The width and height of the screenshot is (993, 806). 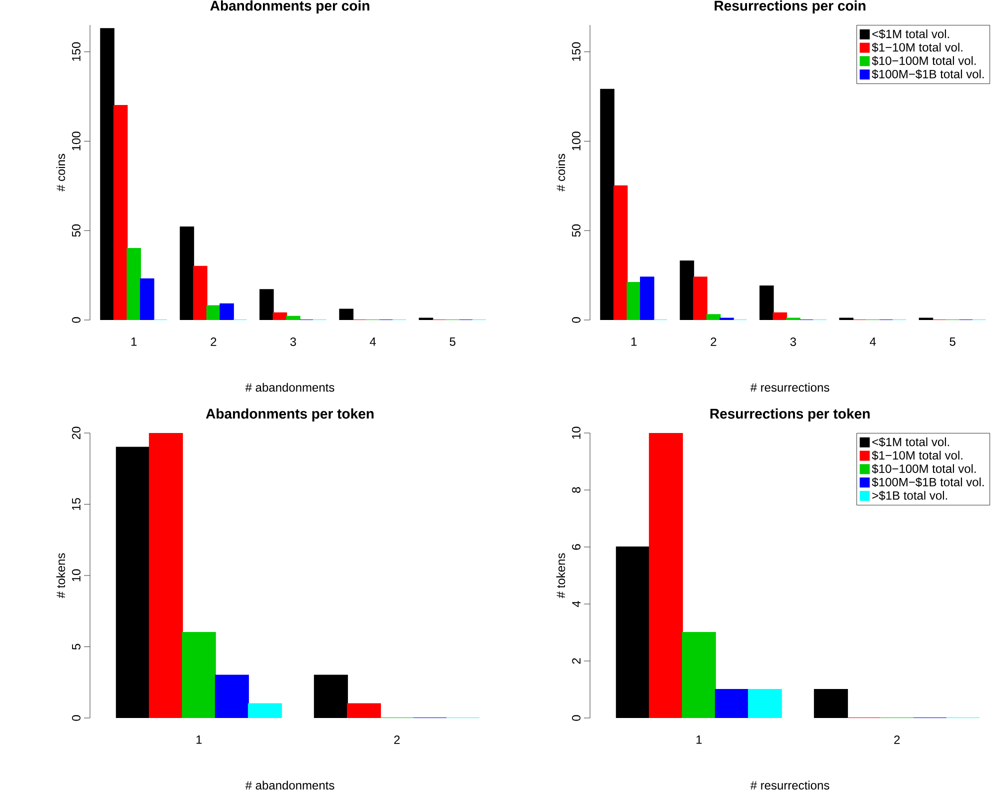 What do you see at coordinates (910, 495) in the screenshot?
I see `legend-label: >$1B total vol.` at bounding box center [910, 495].